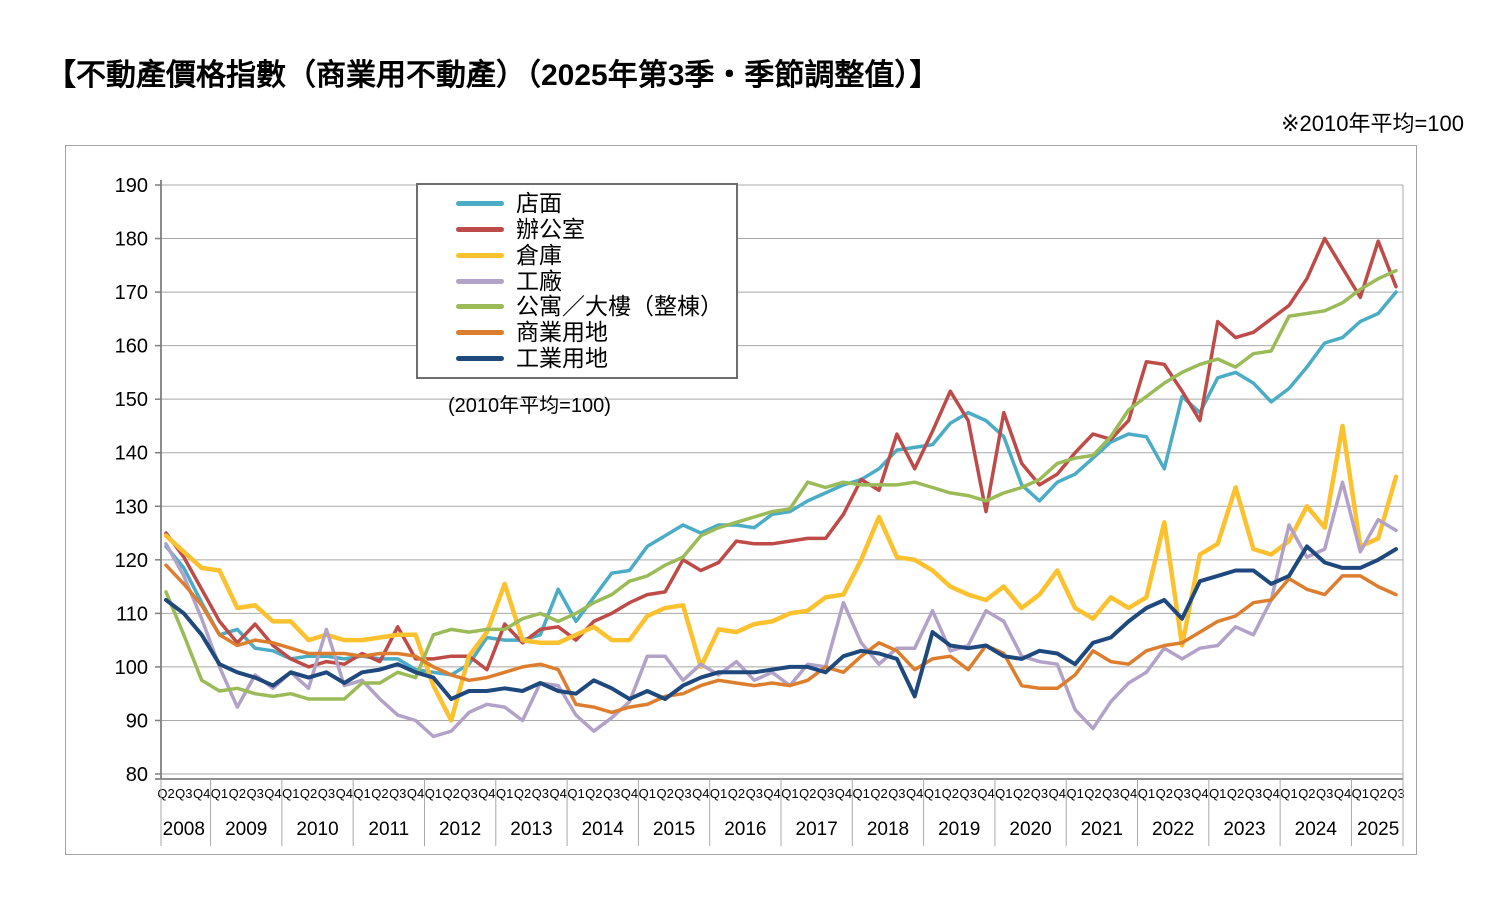  What do you see at coordinates (1244, 829) in the screenshot?
I see `svg-text: 2023` at bounding box center [1244, 829].